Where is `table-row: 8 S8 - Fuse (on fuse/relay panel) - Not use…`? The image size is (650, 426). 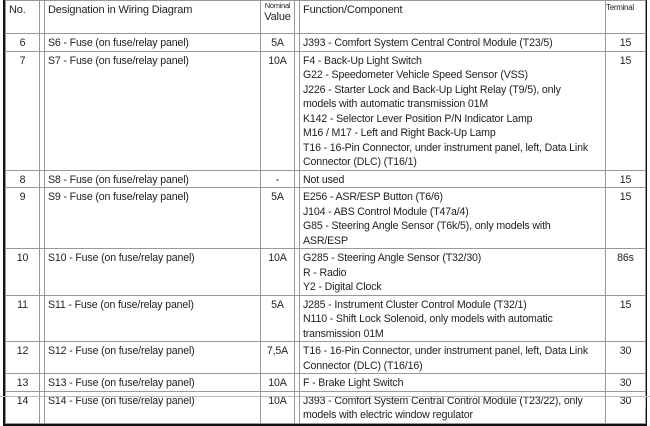 table-row: 8 S8 - Fuse (on fuse/relay panel) - Not use… is located at coordinates (325, 178).